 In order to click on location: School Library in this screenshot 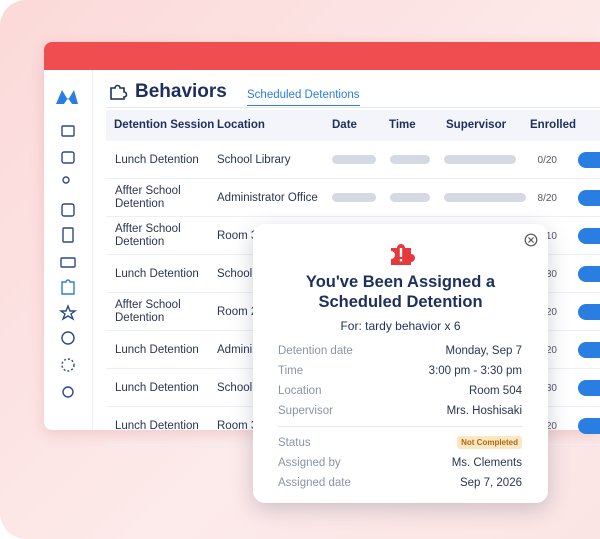, I will do `click(254, 160)`.